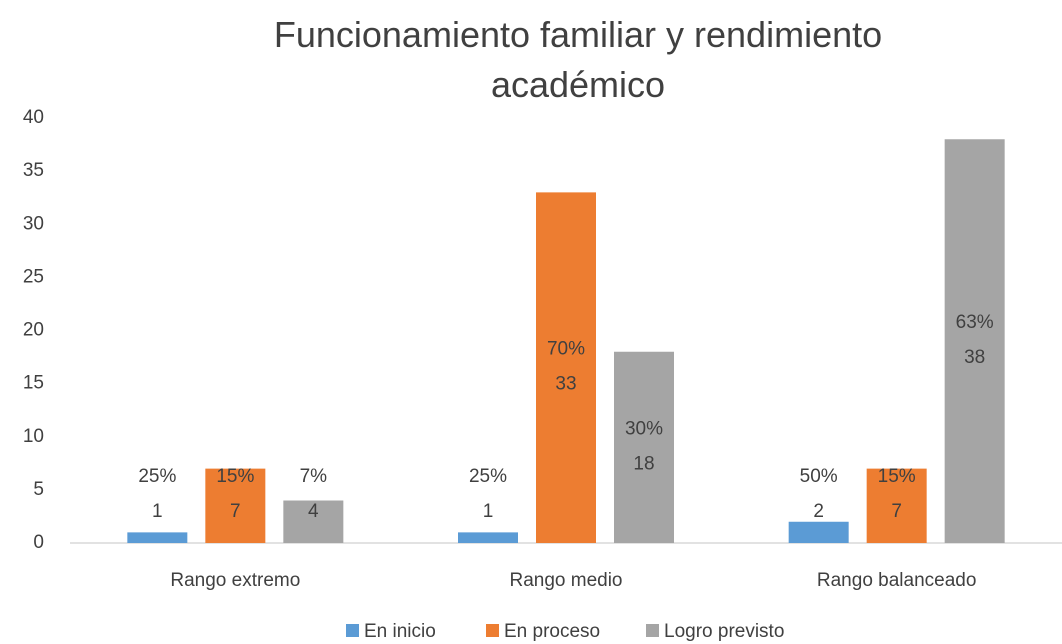  What do you see at coordinates (566, 349) in the screenshot?
I see `percent-label: 70%` at bounding box center [566, 349].